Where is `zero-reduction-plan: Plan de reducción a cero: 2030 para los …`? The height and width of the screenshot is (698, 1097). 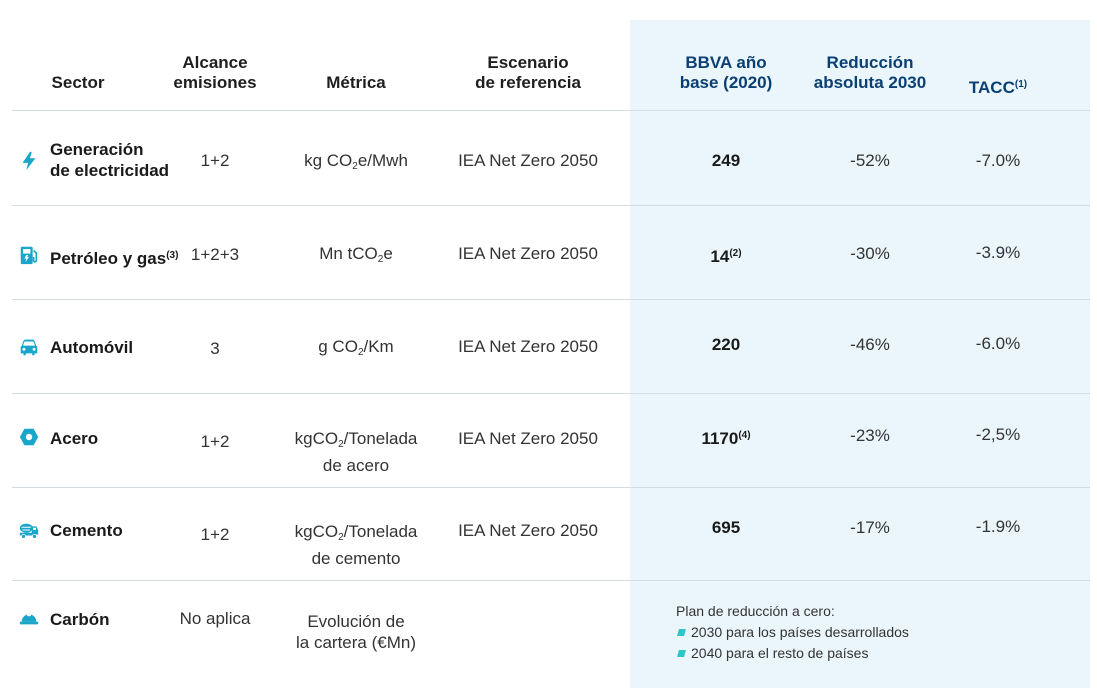 zero-reduction-plan: Plan de reducción a cero: 2030 para los … is located at coordinates (792, 632).